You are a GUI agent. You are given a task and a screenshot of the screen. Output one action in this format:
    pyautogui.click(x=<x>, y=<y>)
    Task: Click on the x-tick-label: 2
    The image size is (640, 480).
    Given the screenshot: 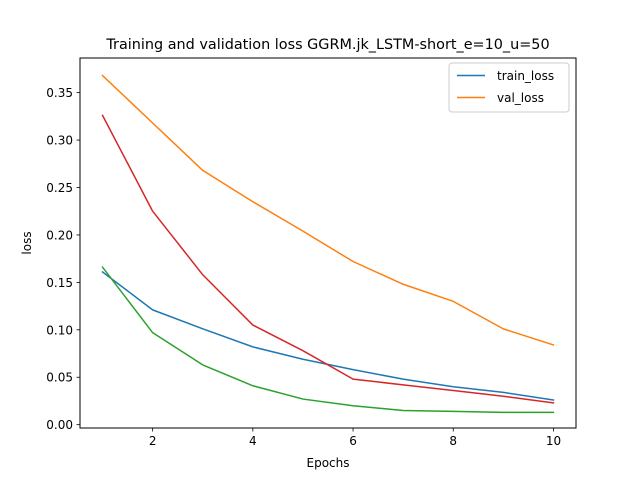 What is the action you would take?
    pyautogui.click(x=153, y=441)
    